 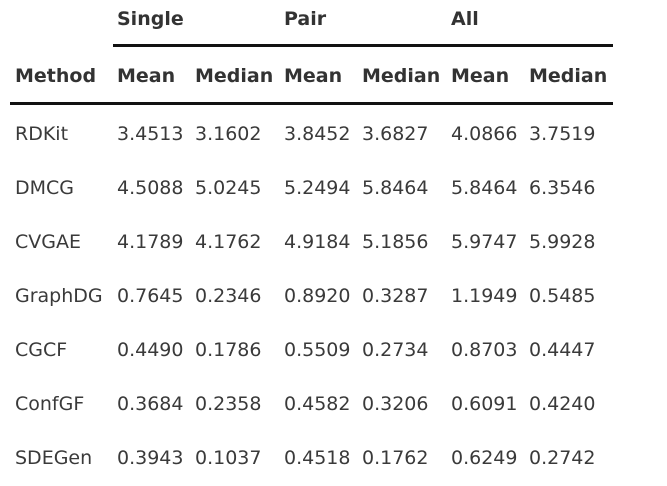 What do you see at coordinates (146, 76) in the screenshot?
I see `column-header-single-mean: Mean` at bounding box center [146, 76].